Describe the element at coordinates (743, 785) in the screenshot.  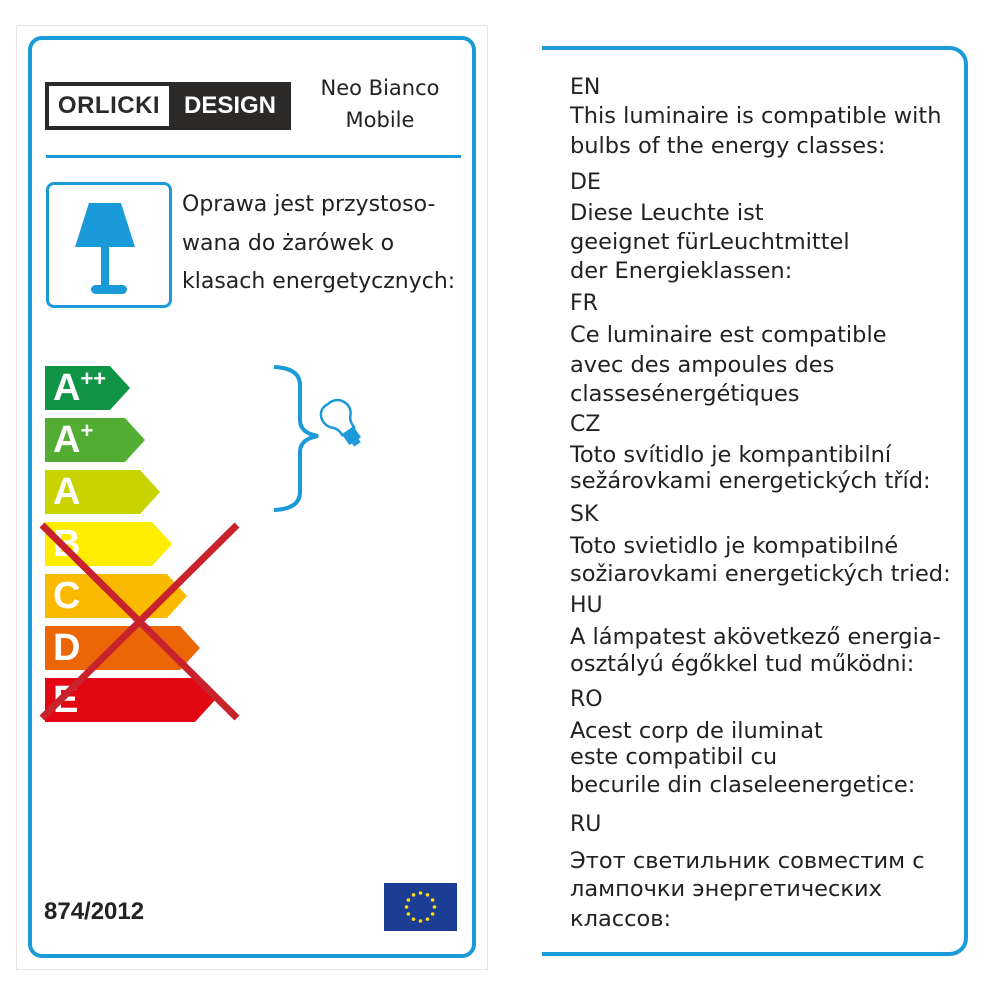
I see `translation-line: becurile din claseleenergetice:` at that location.